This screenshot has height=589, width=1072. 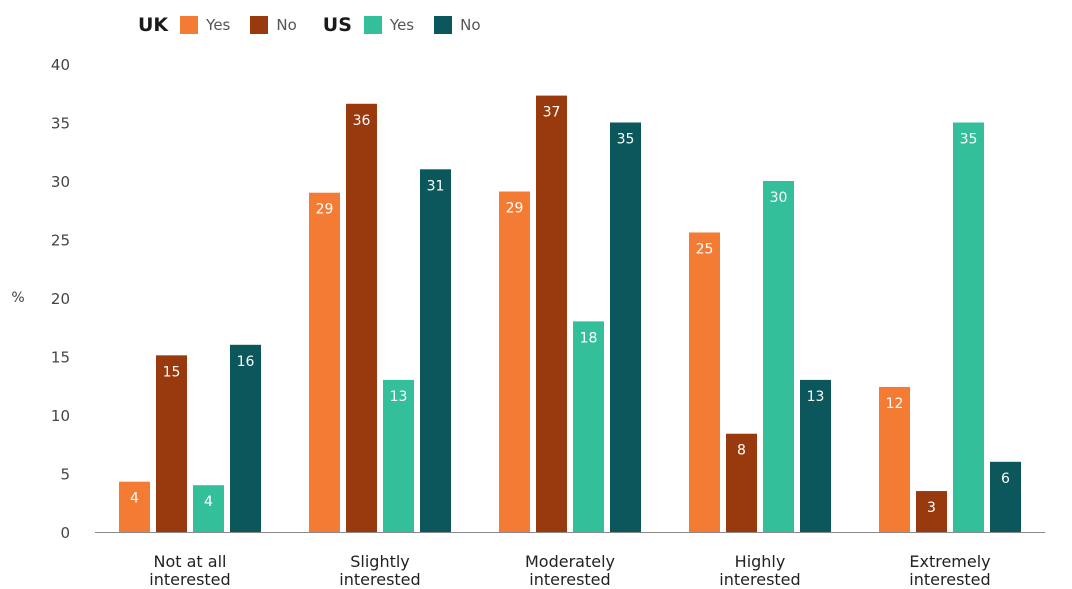 What do you see at coordinates (60, 299) in the screenshot?
I see `y-tick-label: 20` at bounding box center [60, 299].